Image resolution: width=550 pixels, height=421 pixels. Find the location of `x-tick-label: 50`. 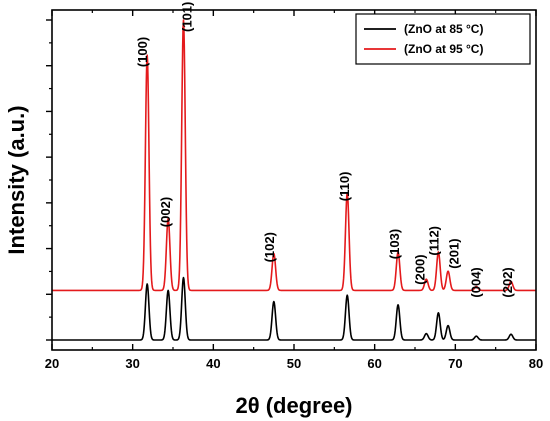

x-tick-label: 50 is located at coordinates (294, 363).